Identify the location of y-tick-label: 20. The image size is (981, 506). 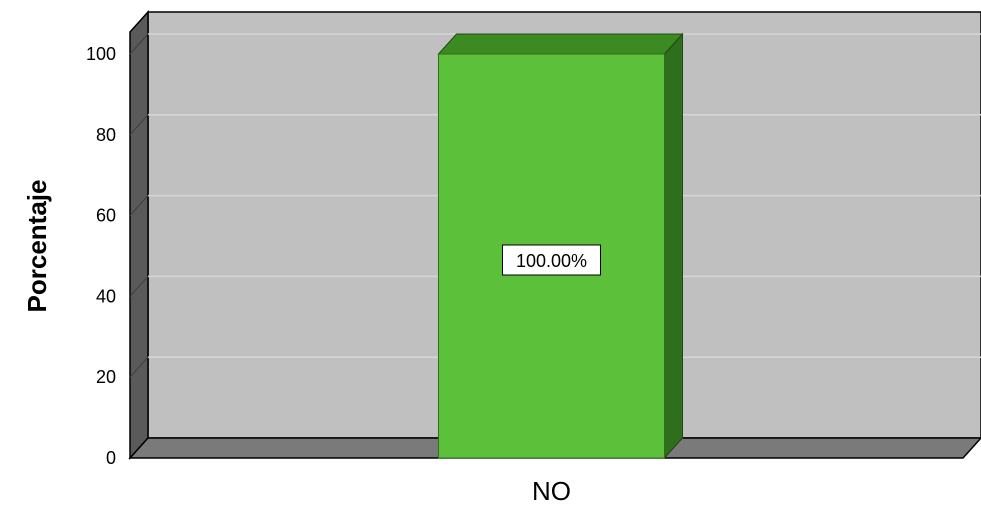
(106, 377).